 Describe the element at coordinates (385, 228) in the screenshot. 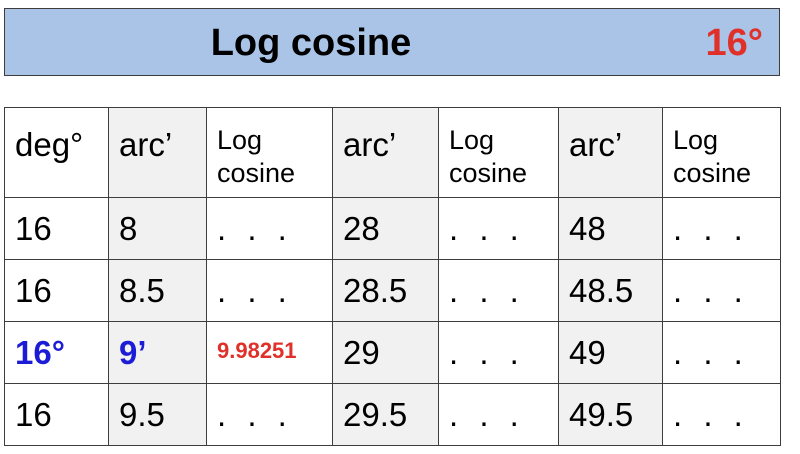

I see `cell-arc: 28` at that location.